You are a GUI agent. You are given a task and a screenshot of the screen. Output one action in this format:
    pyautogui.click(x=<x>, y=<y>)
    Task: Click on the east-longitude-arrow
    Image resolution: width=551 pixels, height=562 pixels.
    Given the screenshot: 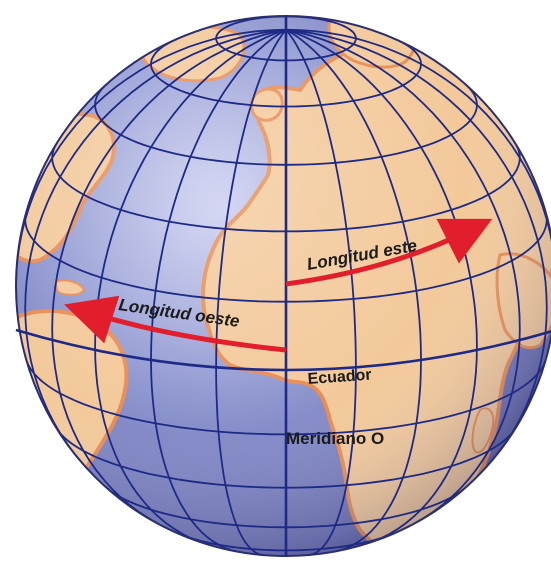 What is the action you would take?
    pyautogui.click(x=389, y=252)
    